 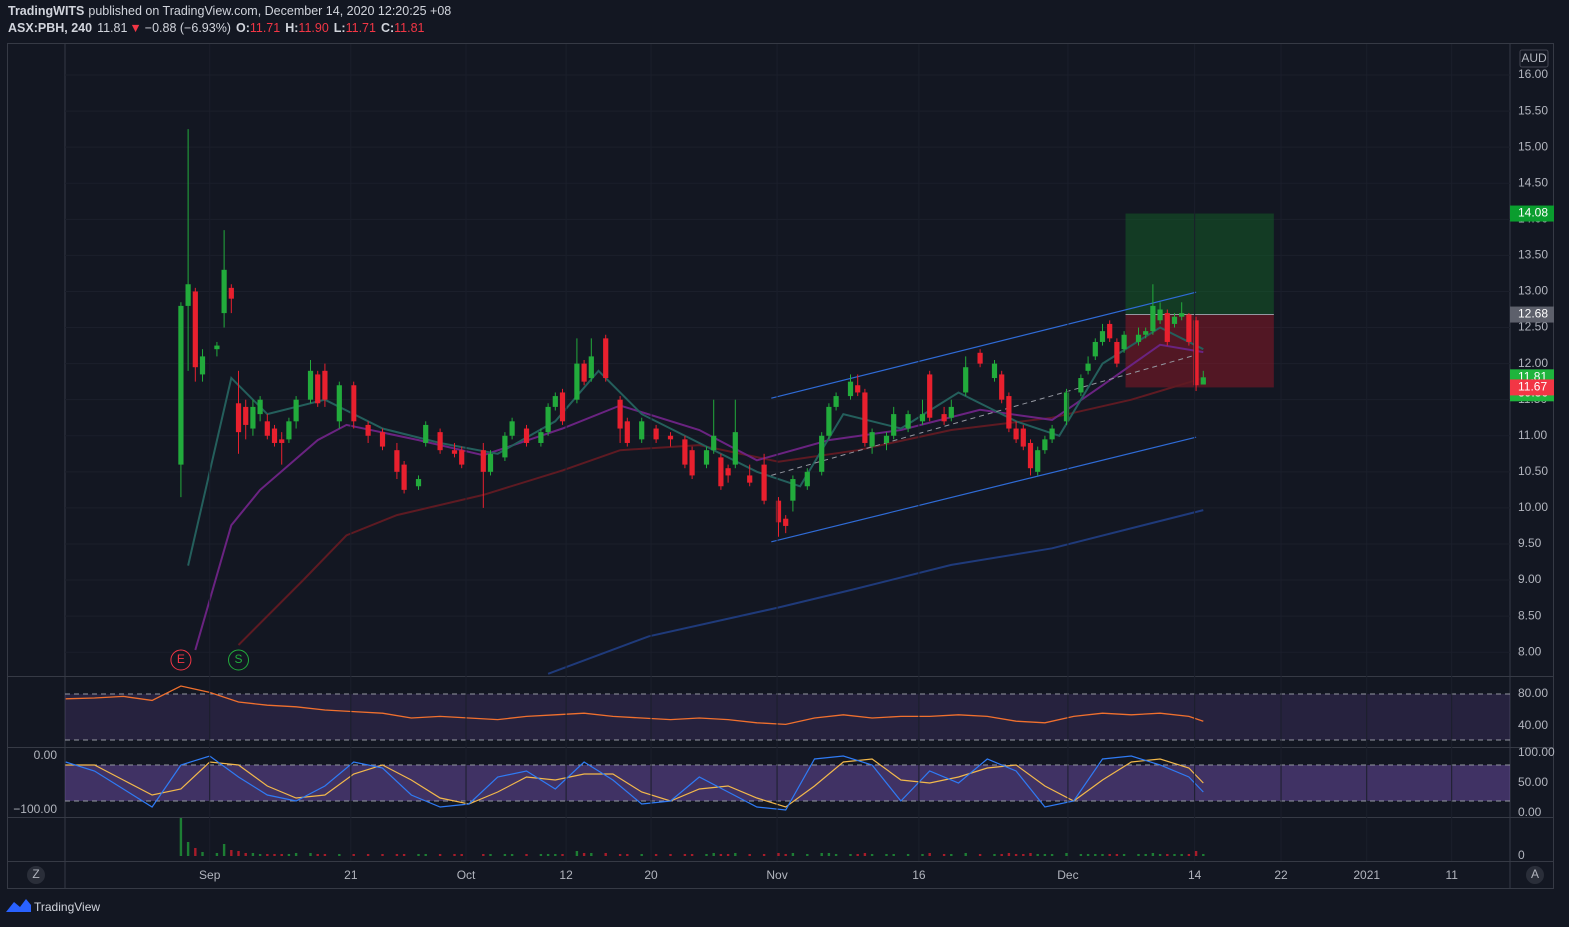 I want to click on h-label: H:, so click(x=291, y=28).